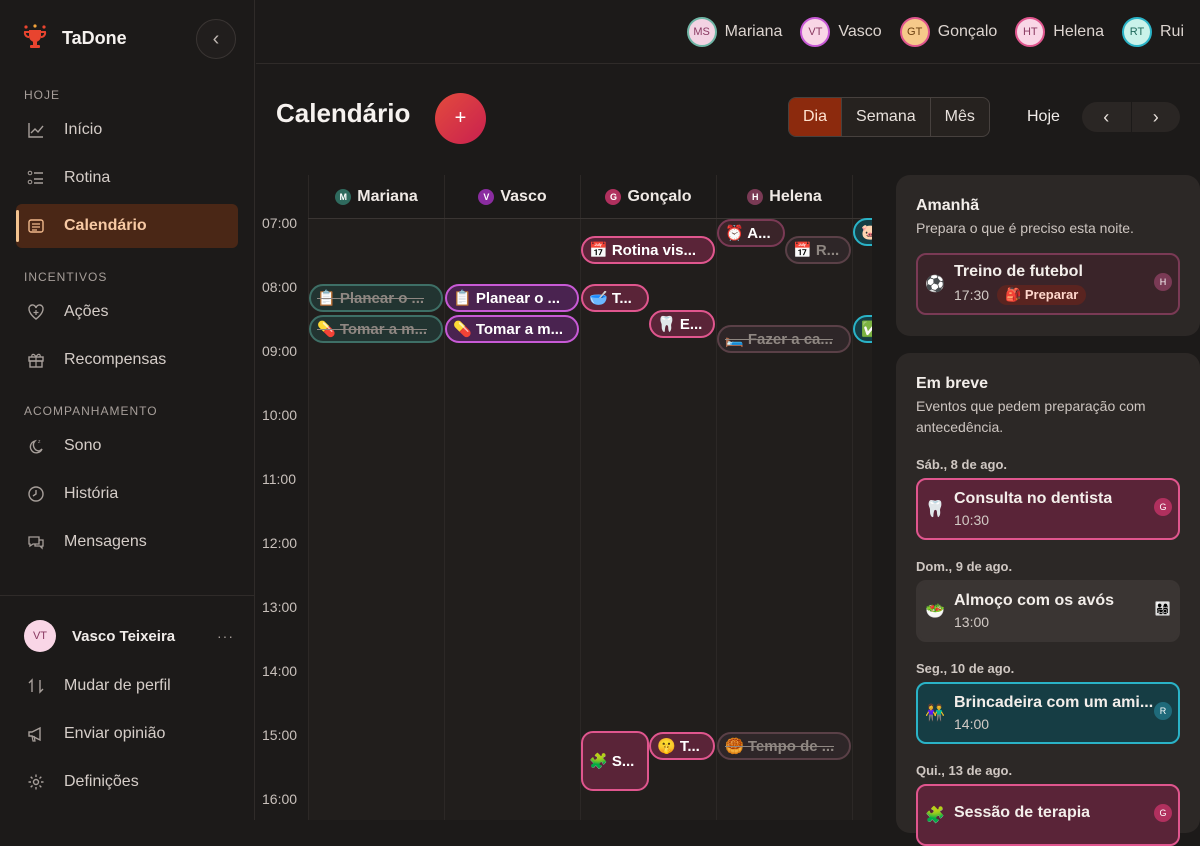 This screenshot has height=846, width=1200. I want to click on chat-icon, so click(36, 542).